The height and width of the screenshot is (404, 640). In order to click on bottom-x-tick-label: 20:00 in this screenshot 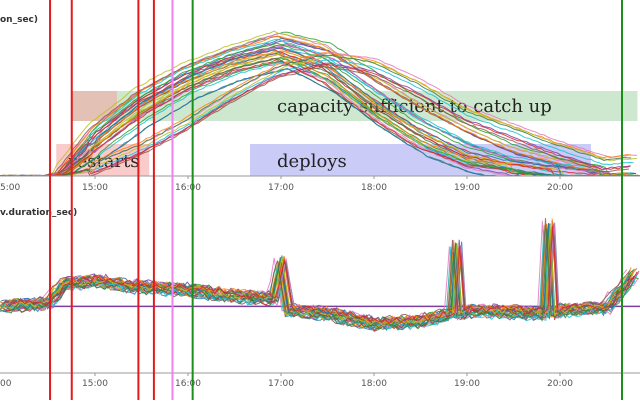, I will do `click(560, 384)`.